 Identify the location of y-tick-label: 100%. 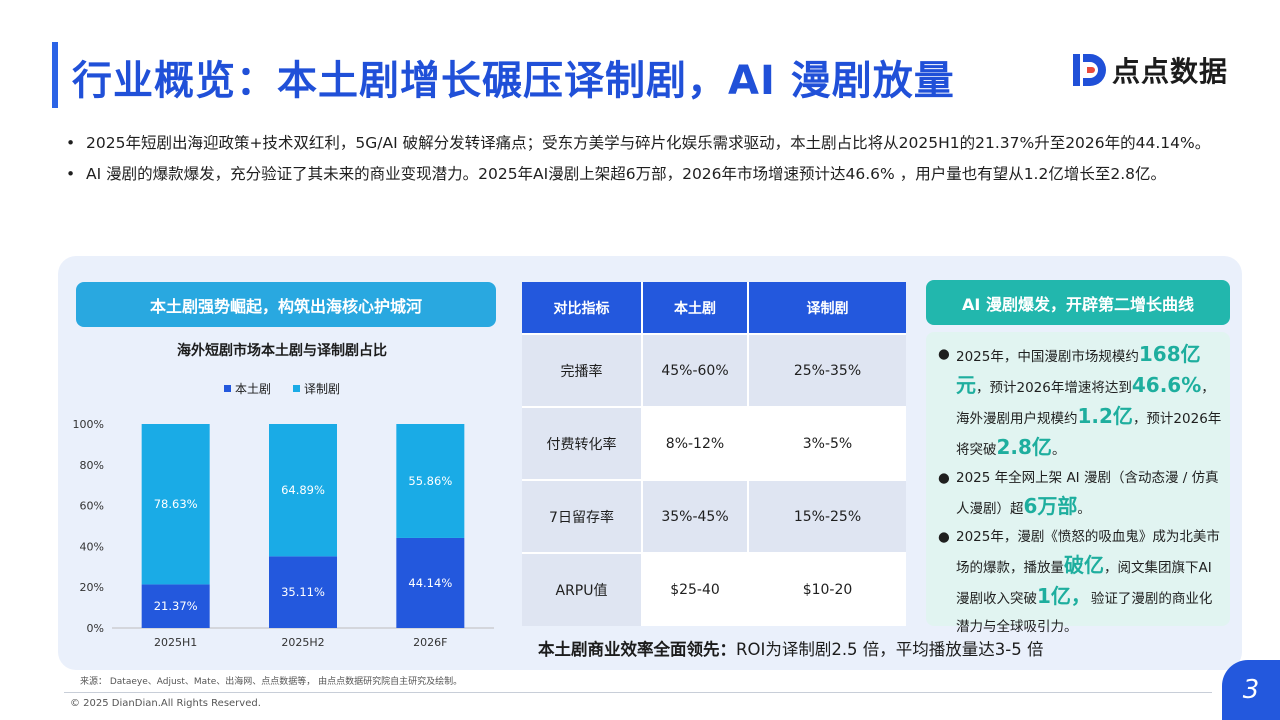
(88, 424).